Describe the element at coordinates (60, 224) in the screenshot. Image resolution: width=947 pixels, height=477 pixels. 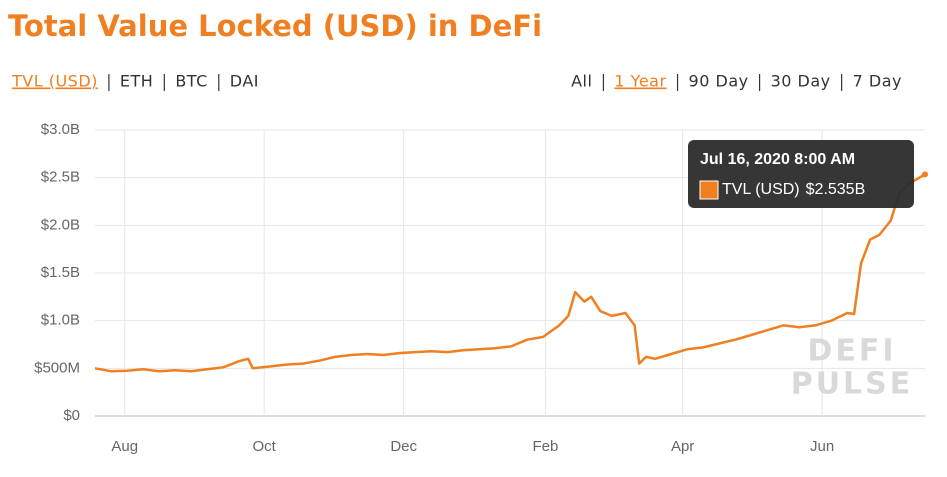
I see `y-tick-label: $2.0B` at that location.